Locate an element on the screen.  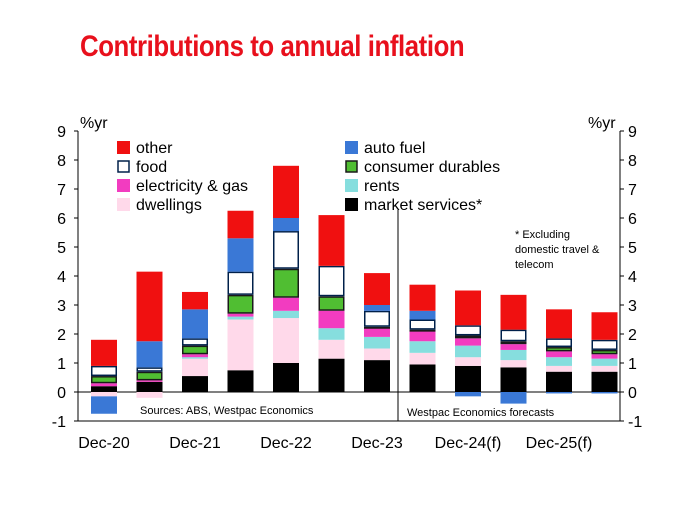
y-tick-right: 5 is located at coordinates (632, 248).